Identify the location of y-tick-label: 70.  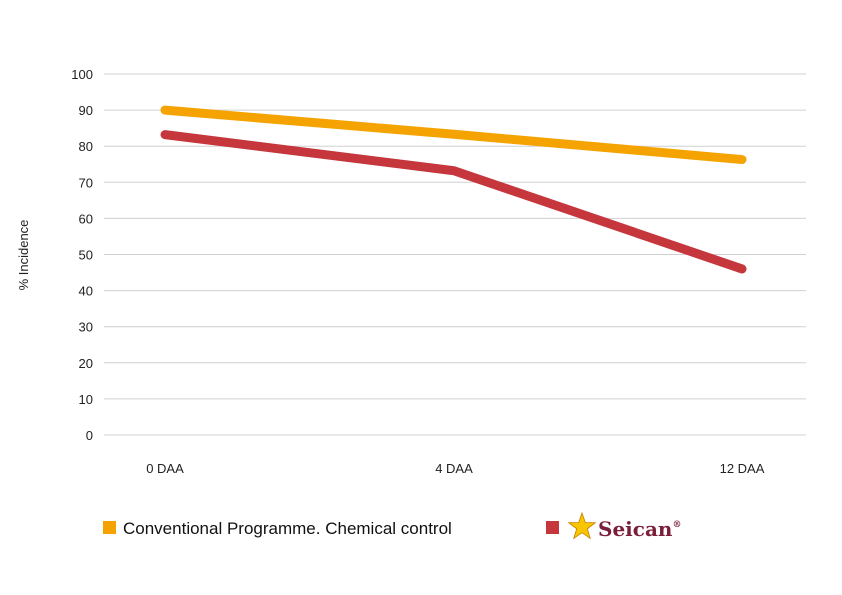
(86, 182).